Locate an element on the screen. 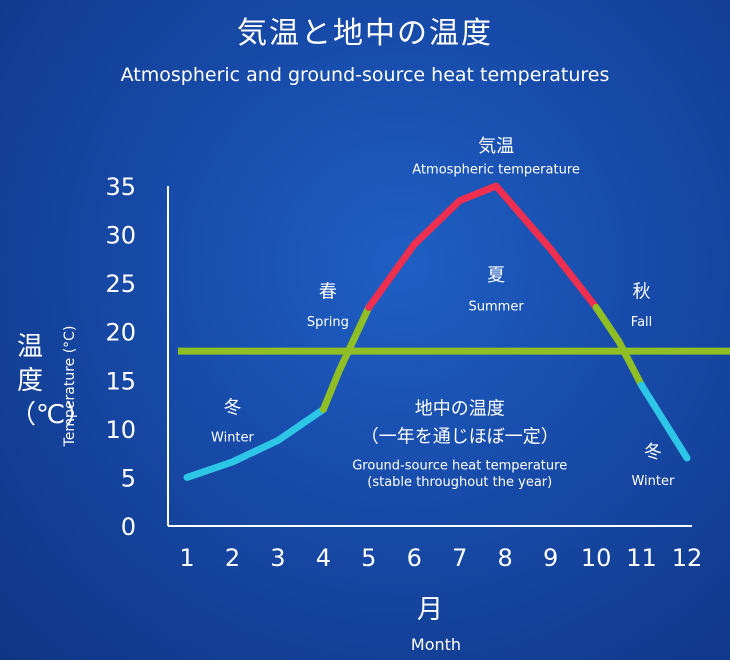 This screenshot has height=660, width=730. annotation-ground-en1: Ground-source heat temperature is located at coordinates (459, 466).